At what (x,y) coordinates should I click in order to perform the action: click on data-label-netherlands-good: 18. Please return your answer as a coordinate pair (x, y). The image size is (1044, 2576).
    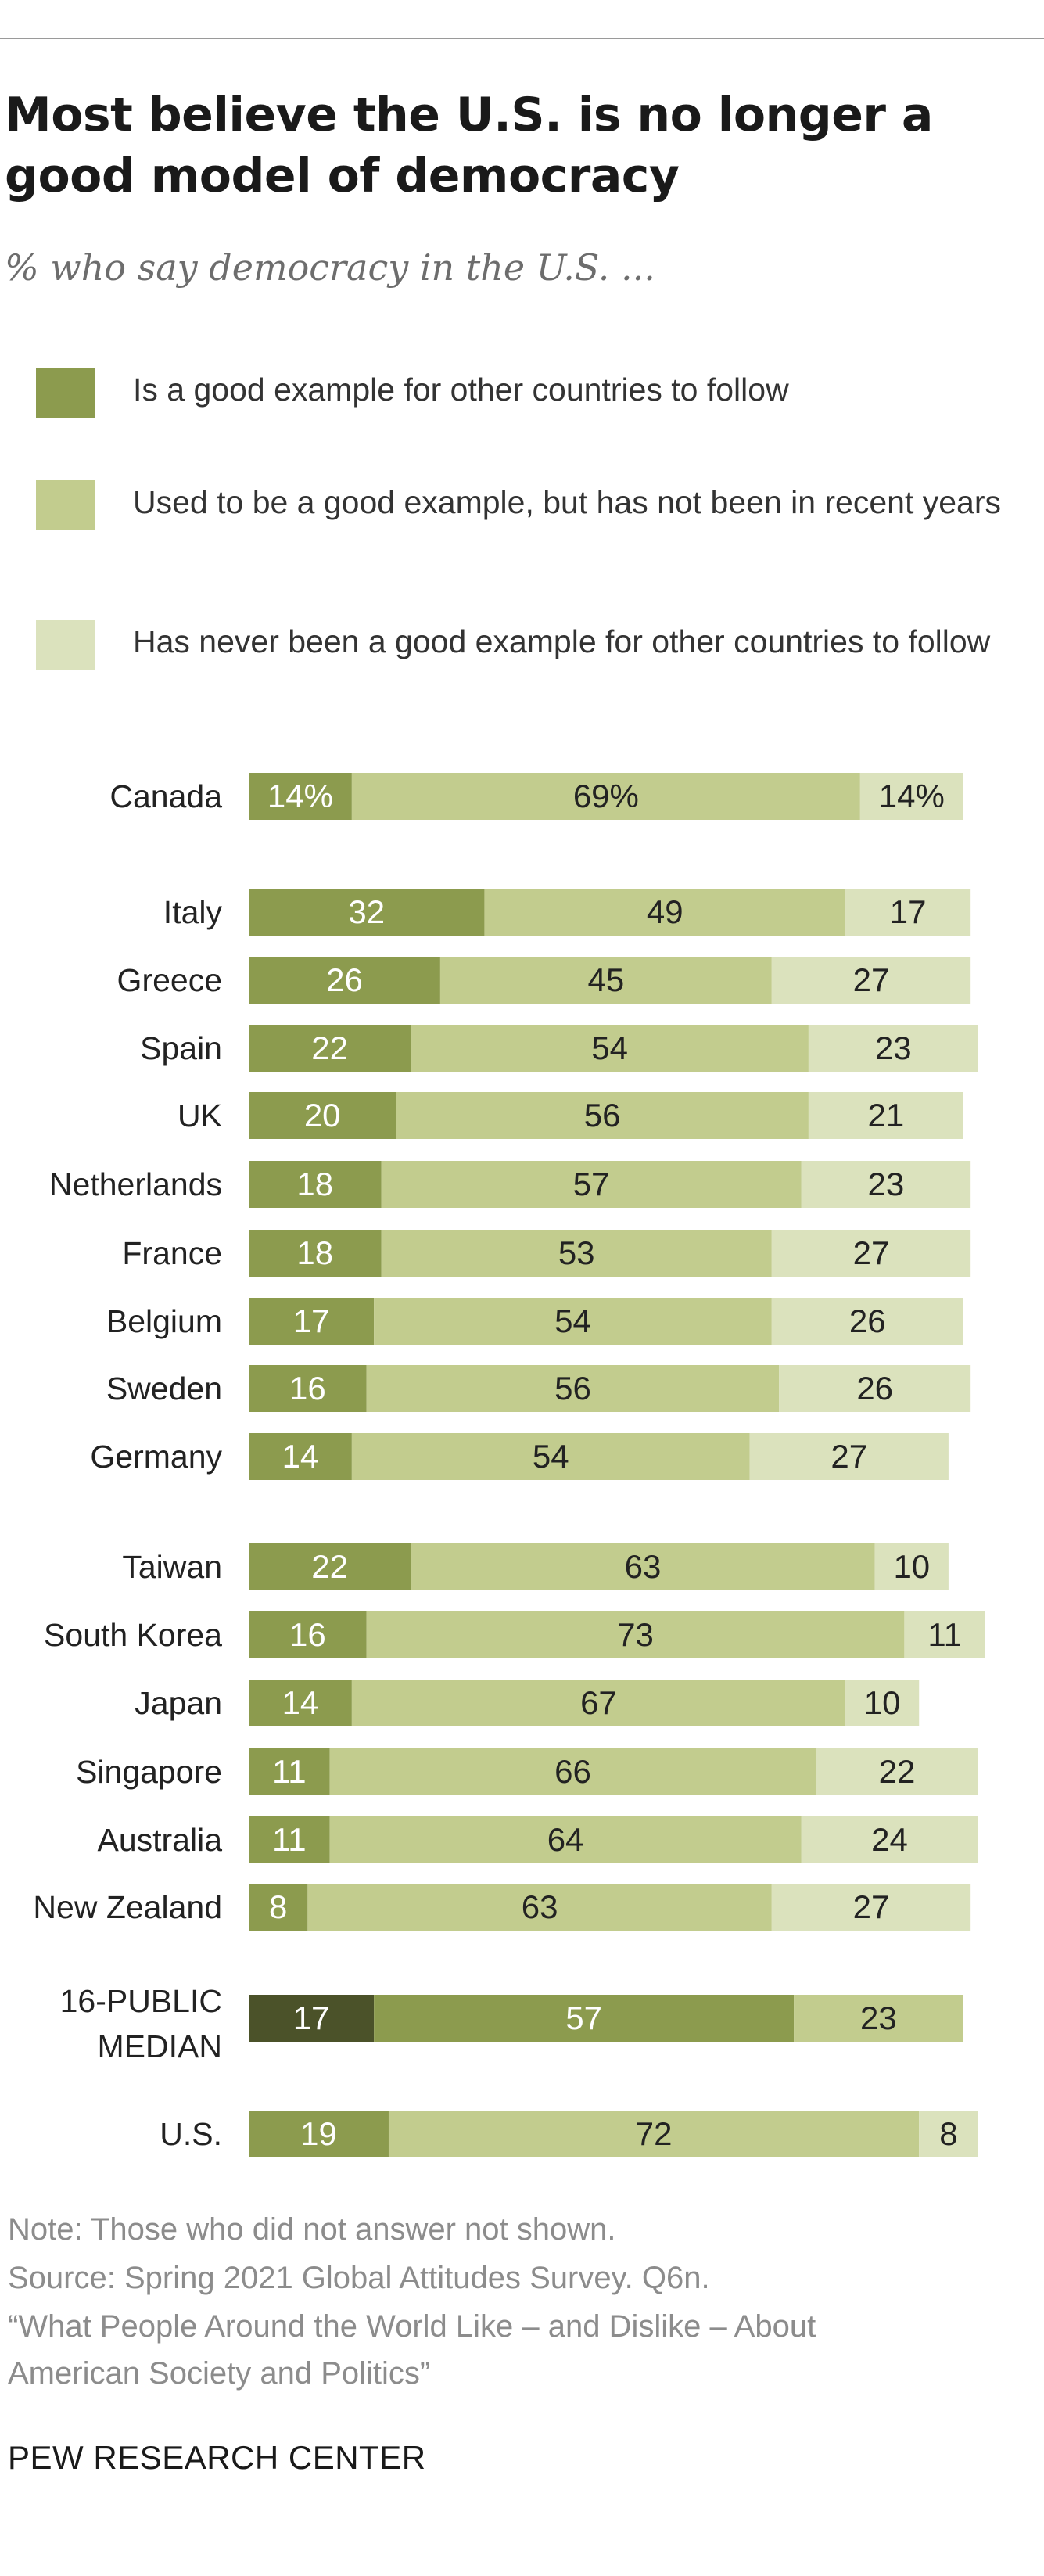
    Looking at the image, I should click on (314, 1184).